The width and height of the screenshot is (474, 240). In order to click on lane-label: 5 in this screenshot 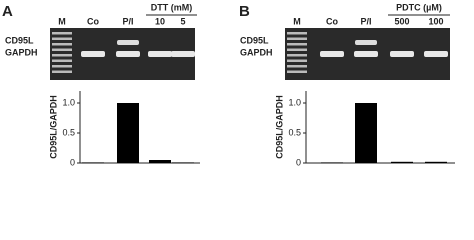, I will do `click(182, 21)`.